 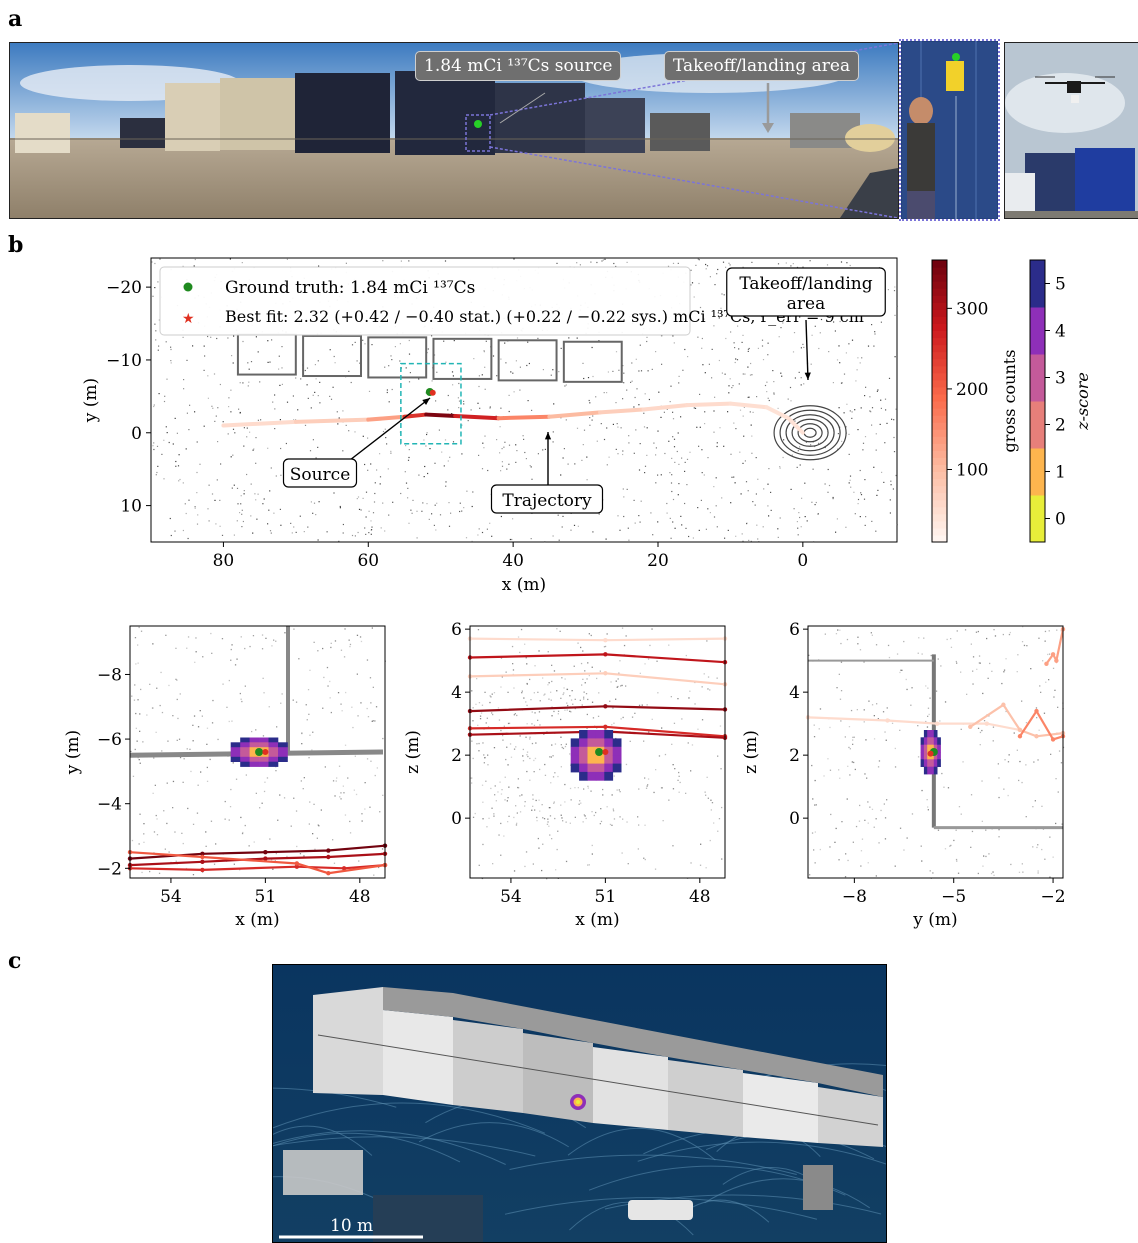 I want to click on lidar-swirl, so click(x=367, y=1147).